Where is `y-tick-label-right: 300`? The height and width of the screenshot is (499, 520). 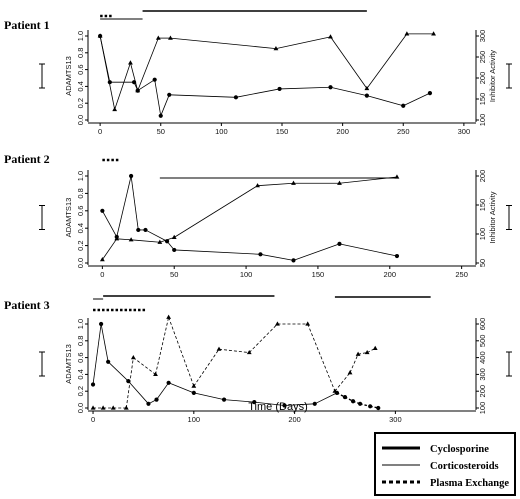 y-tick-label-right: 300 is located at coordinates (482, 36).